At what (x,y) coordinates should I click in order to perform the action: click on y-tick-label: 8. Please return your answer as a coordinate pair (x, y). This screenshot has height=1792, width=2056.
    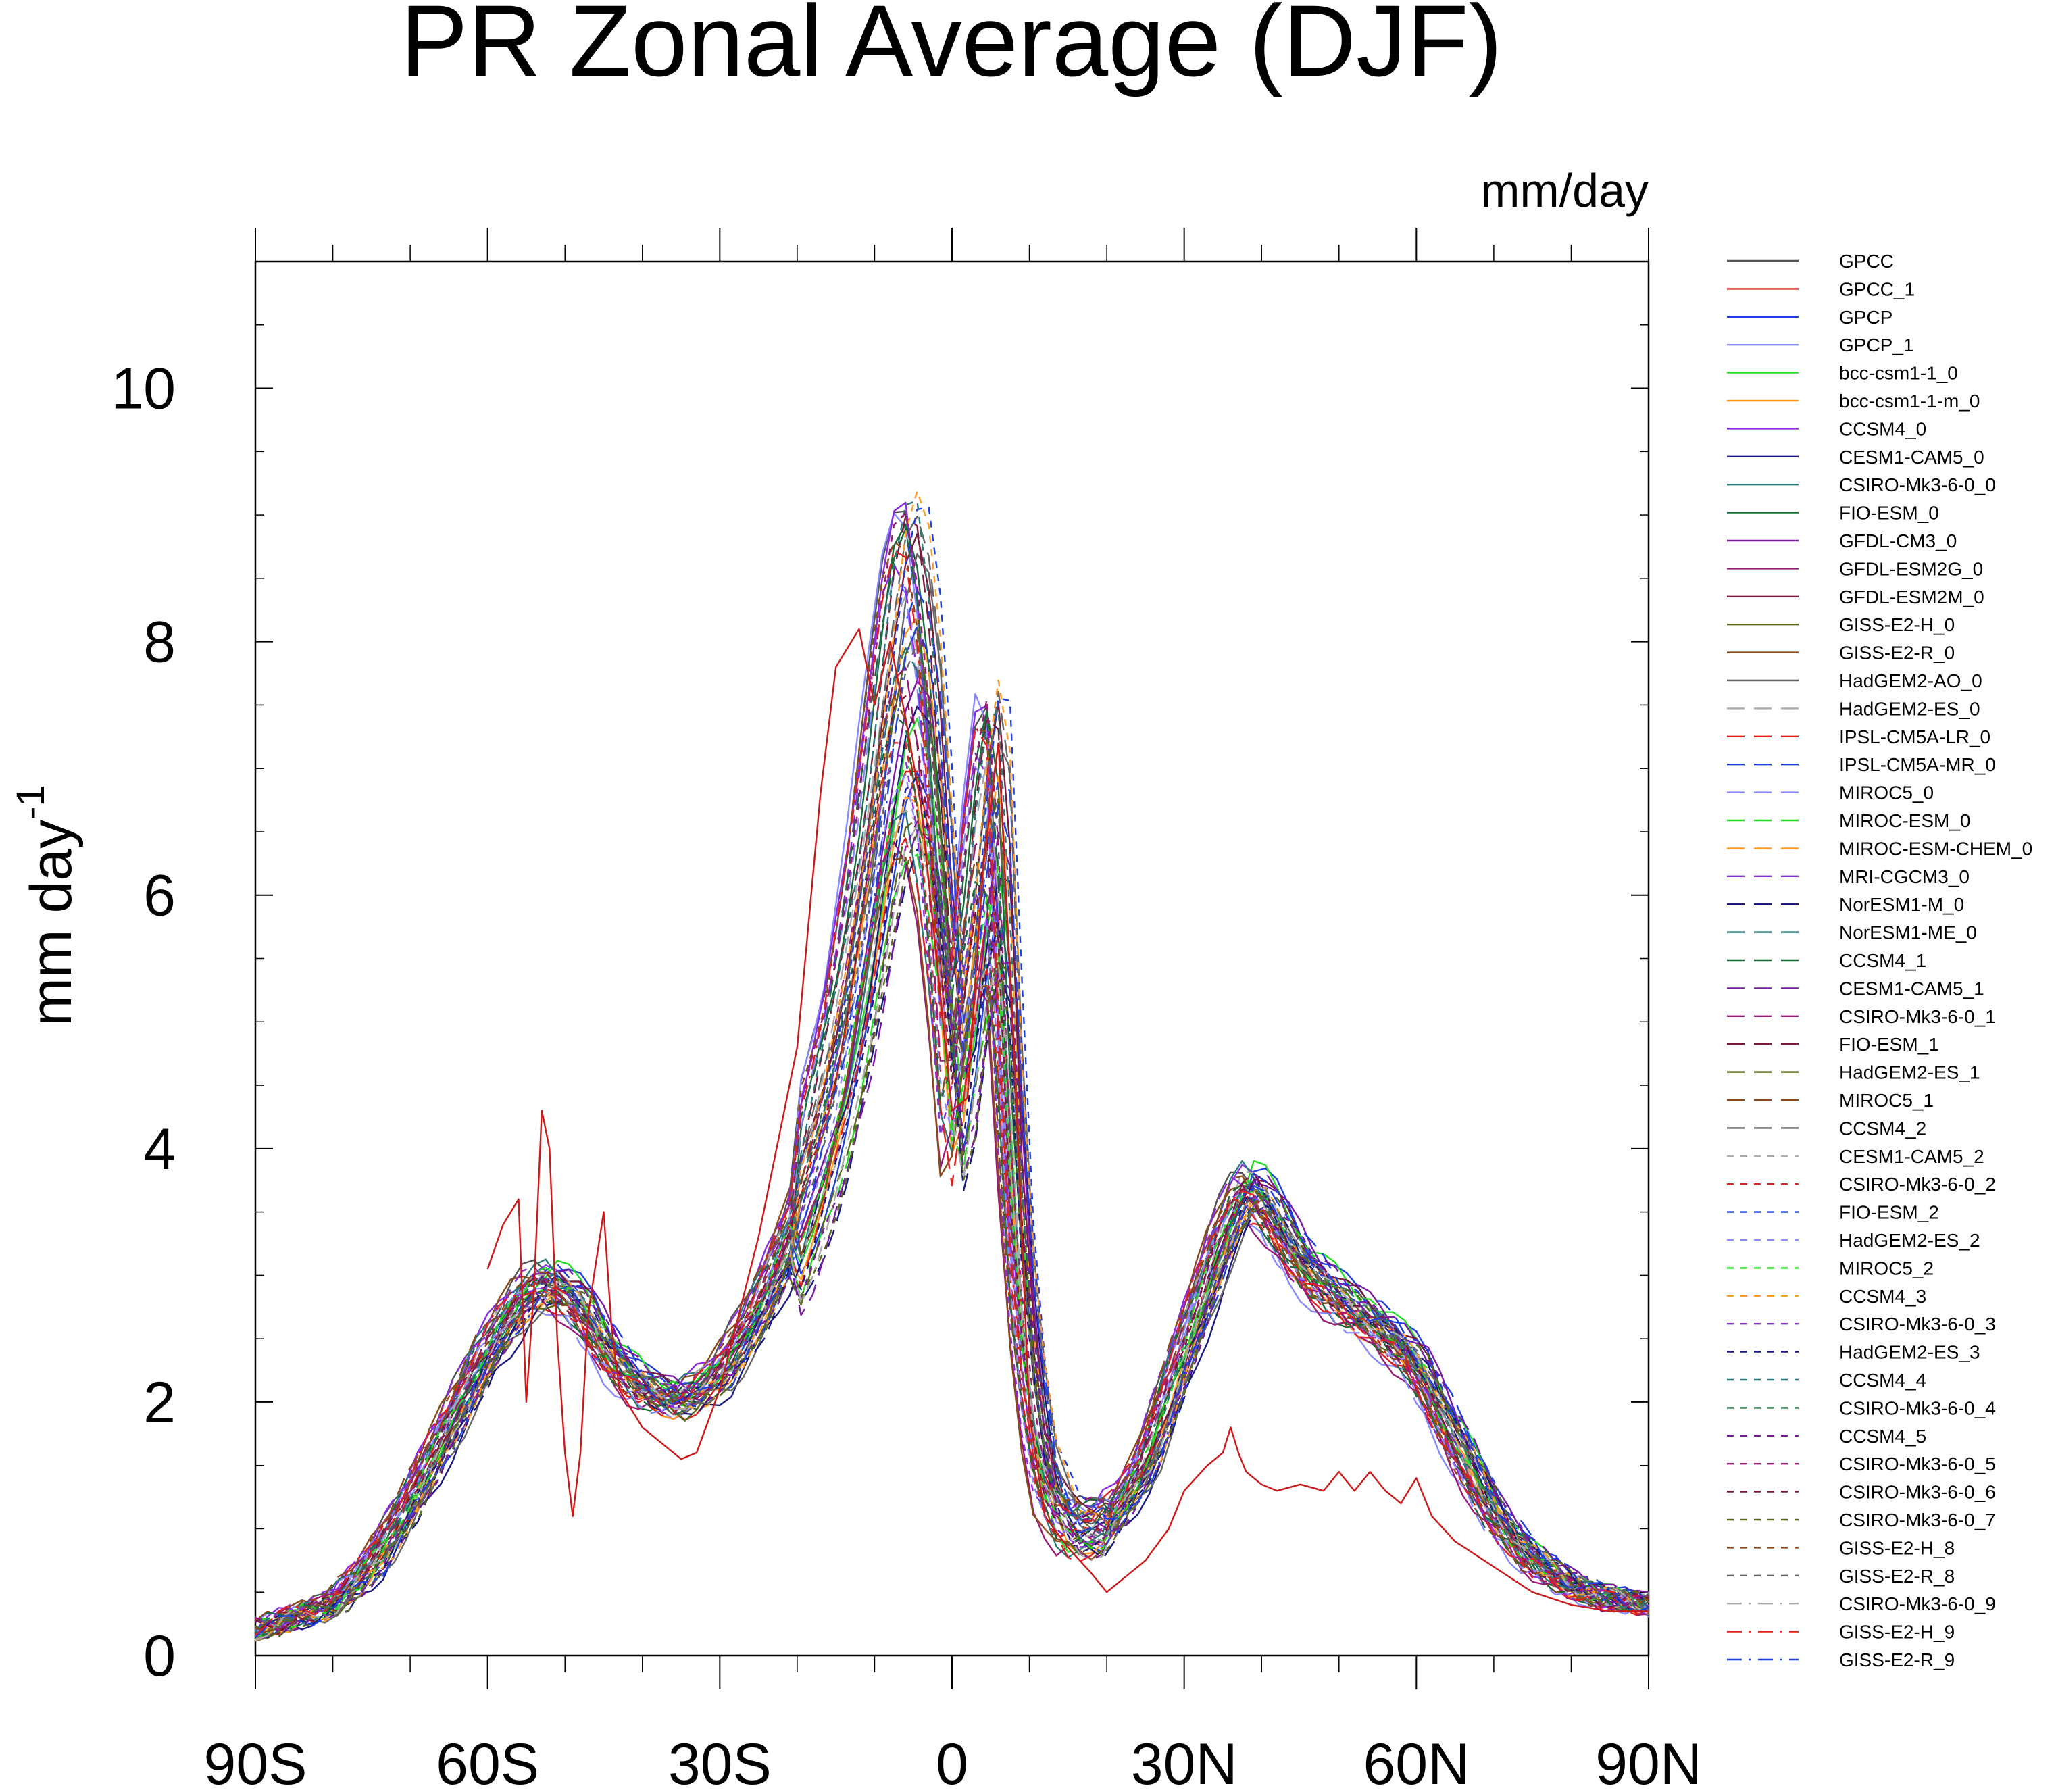
    Looking at the image, I should click on (159, 642).